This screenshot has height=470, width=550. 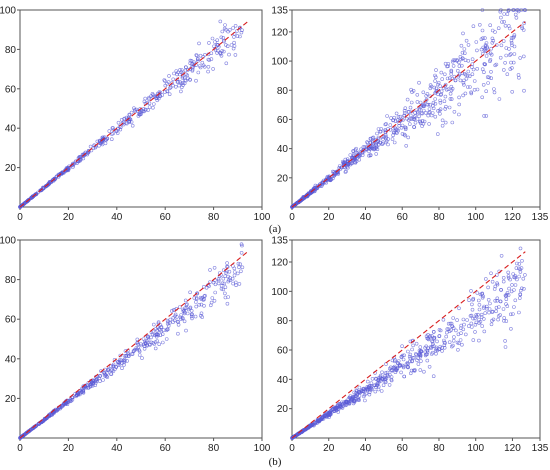 What do you see at coordinates (475, 217) in the screenshot?
I see `x-tick-label: 100` at bounding box center [475, 217].